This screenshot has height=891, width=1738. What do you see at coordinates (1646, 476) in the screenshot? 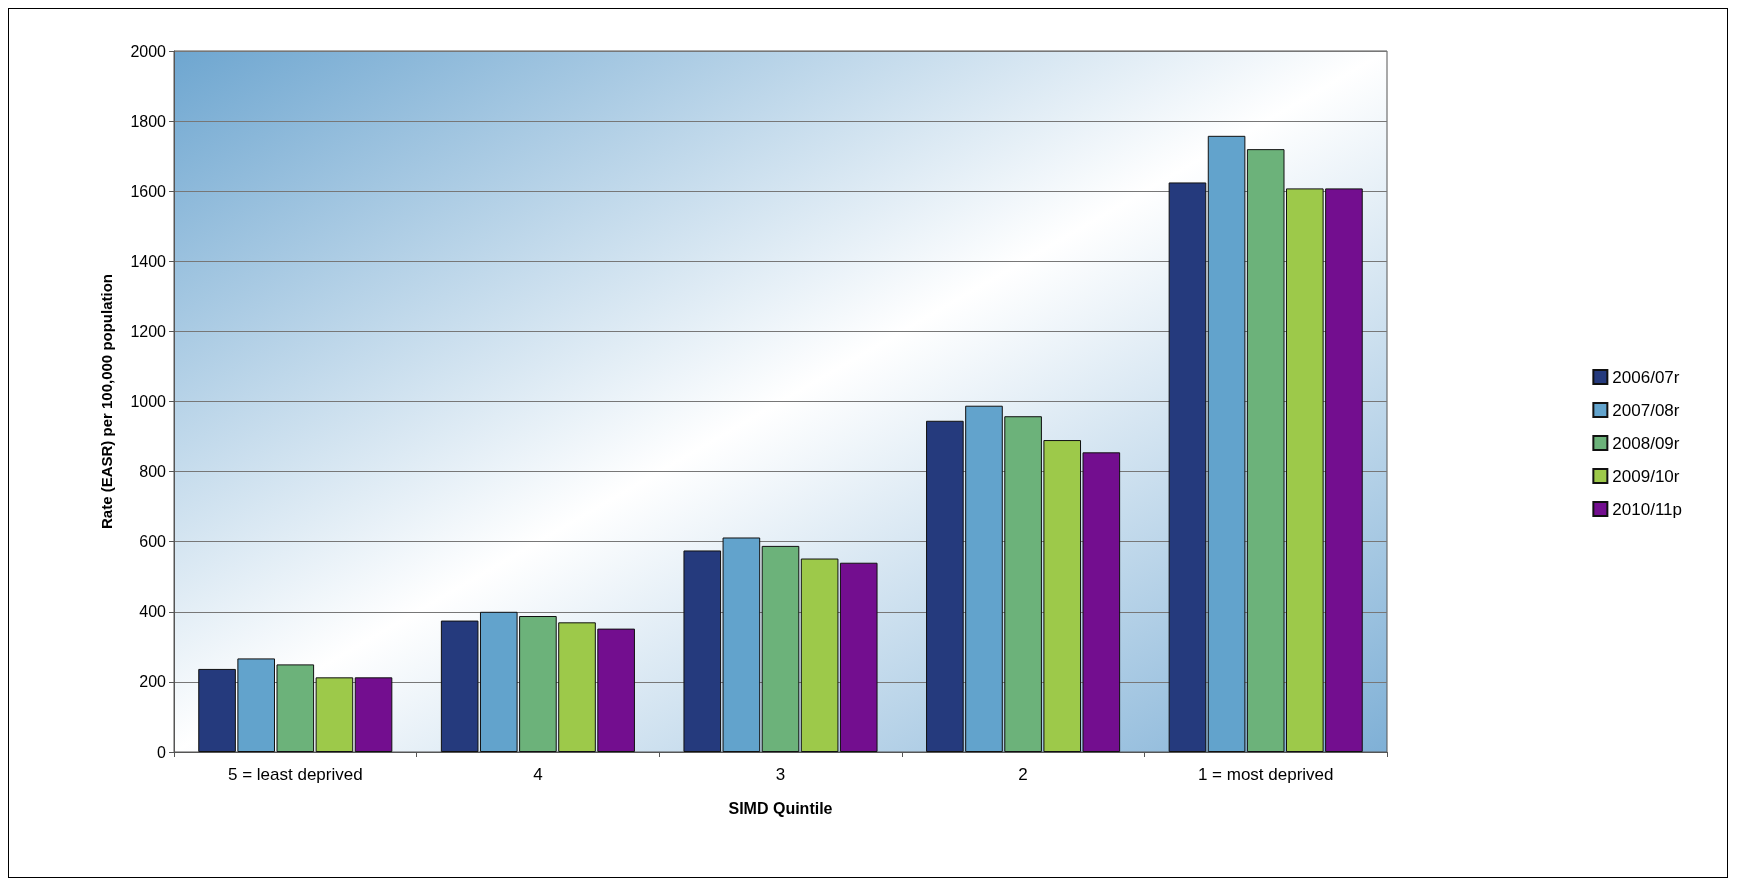
I see `legend-label: 2009/10r` at bounding box center [1646, 476].